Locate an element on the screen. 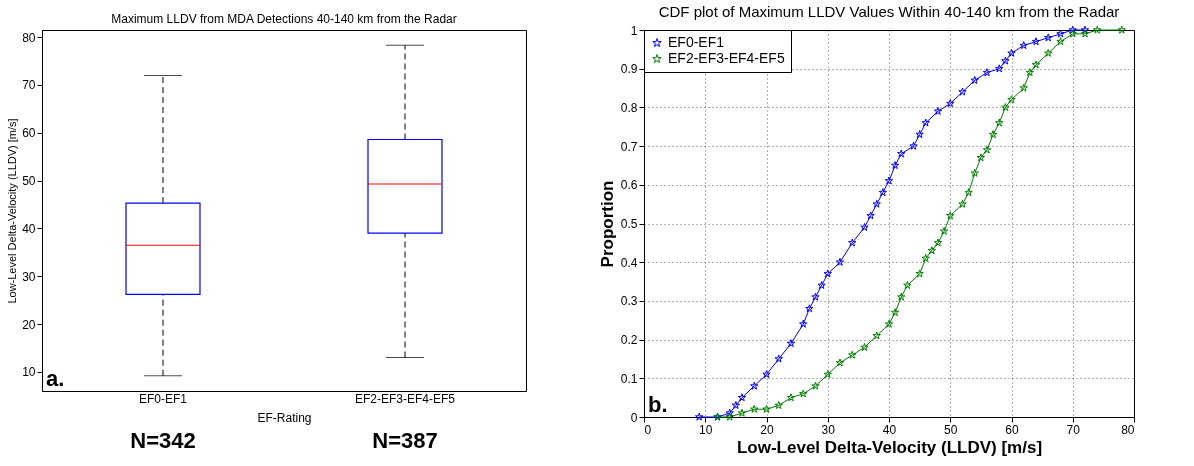 The width and height of the screenshot is (1194, 466). legend-label: EF2-EF3-EF4-EF5 is located at coordinates (726, 58).